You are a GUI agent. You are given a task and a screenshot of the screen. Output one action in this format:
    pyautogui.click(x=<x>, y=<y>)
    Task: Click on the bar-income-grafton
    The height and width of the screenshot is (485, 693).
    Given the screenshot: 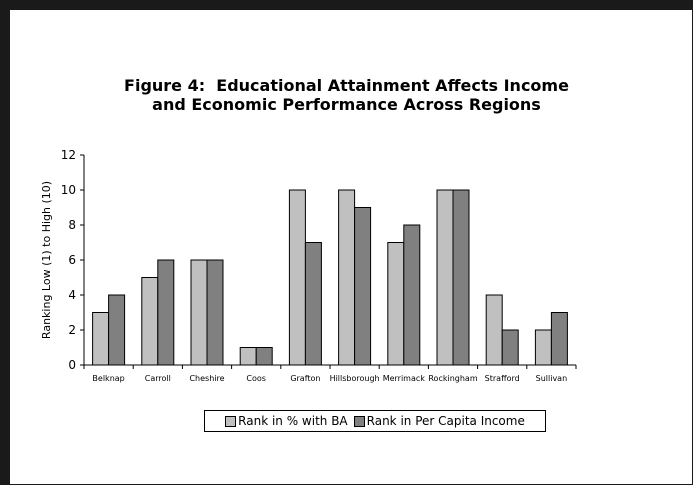 What is the action you would take?
    pyautogui.click(x=313, y=304)
    